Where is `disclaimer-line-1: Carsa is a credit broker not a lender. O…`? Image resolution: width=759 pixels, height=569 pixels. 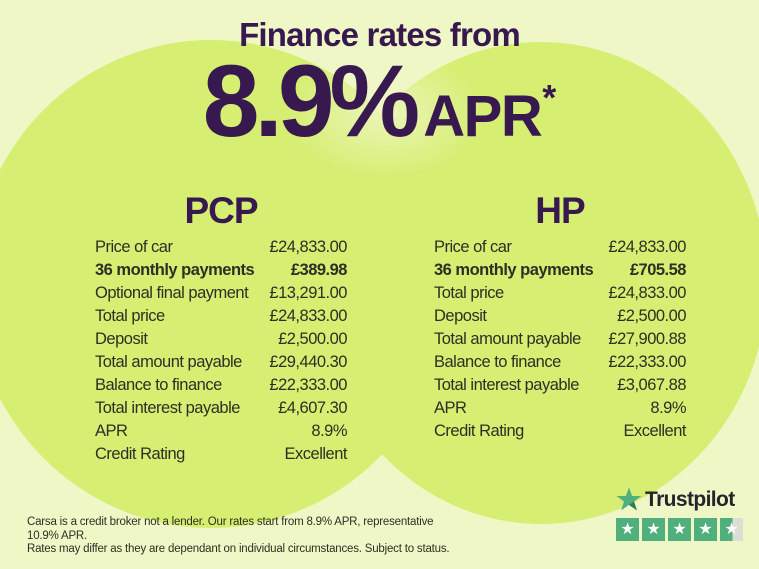
disclaimer-line-1: Carsa is a credit broker not a lender. O… is located at coordinates (230, 529).